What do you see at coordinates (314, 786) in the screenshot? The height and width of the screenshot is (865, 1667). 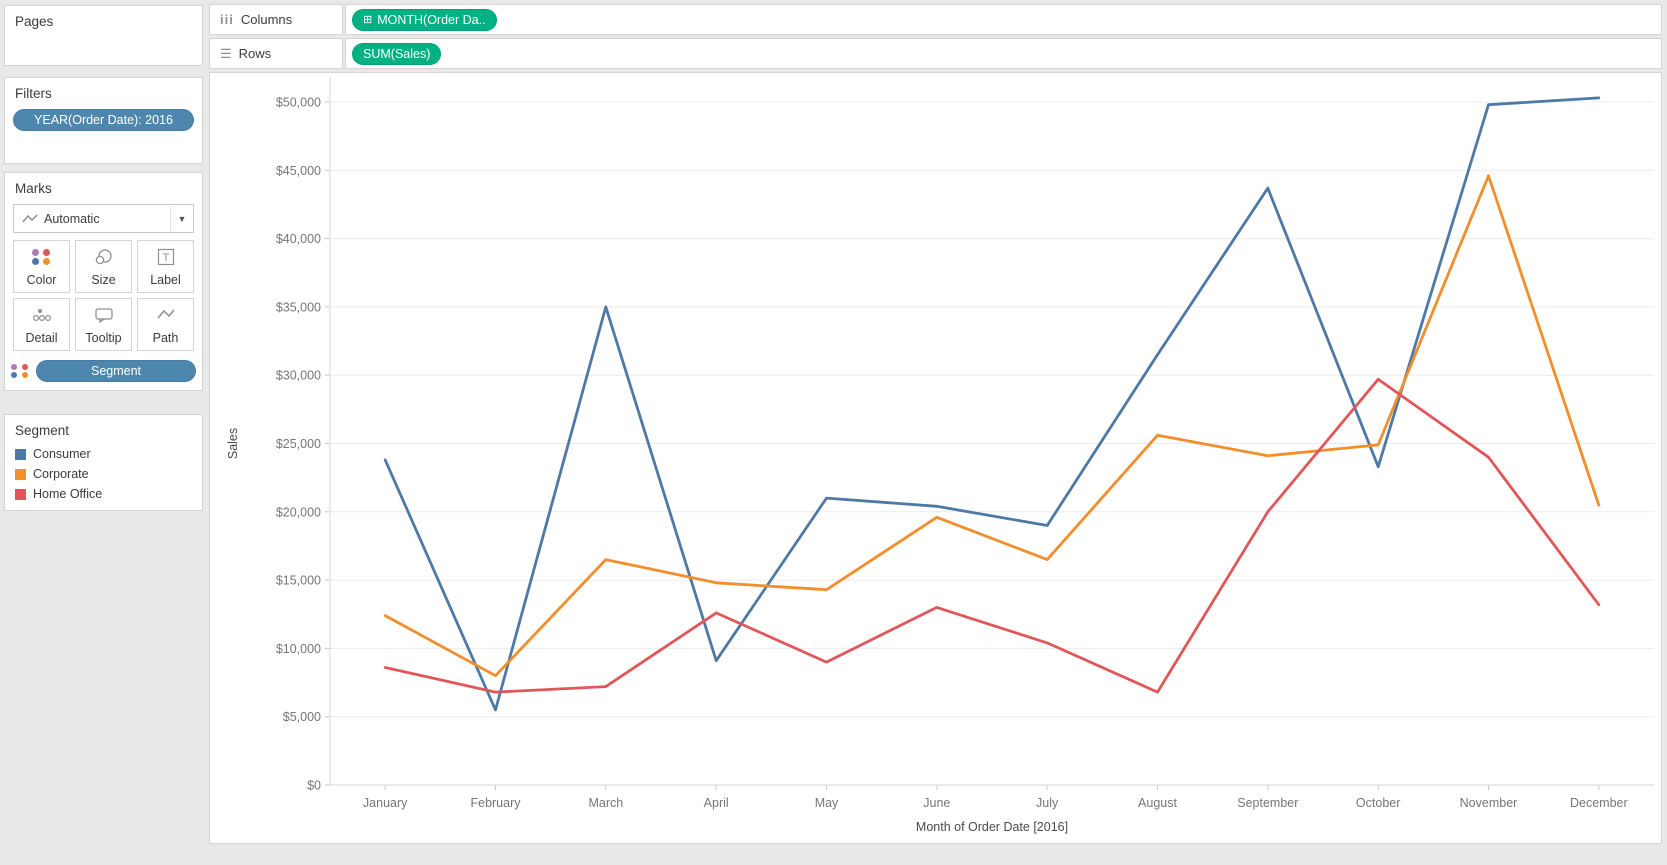 I see `y-tick-label: $0` at bounding box center [314, 786].